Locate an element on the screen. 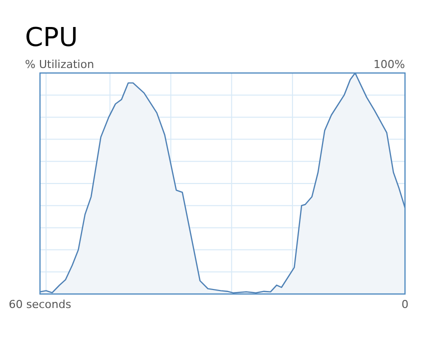  chart-title: CPU is located at coordinates (51, 38).